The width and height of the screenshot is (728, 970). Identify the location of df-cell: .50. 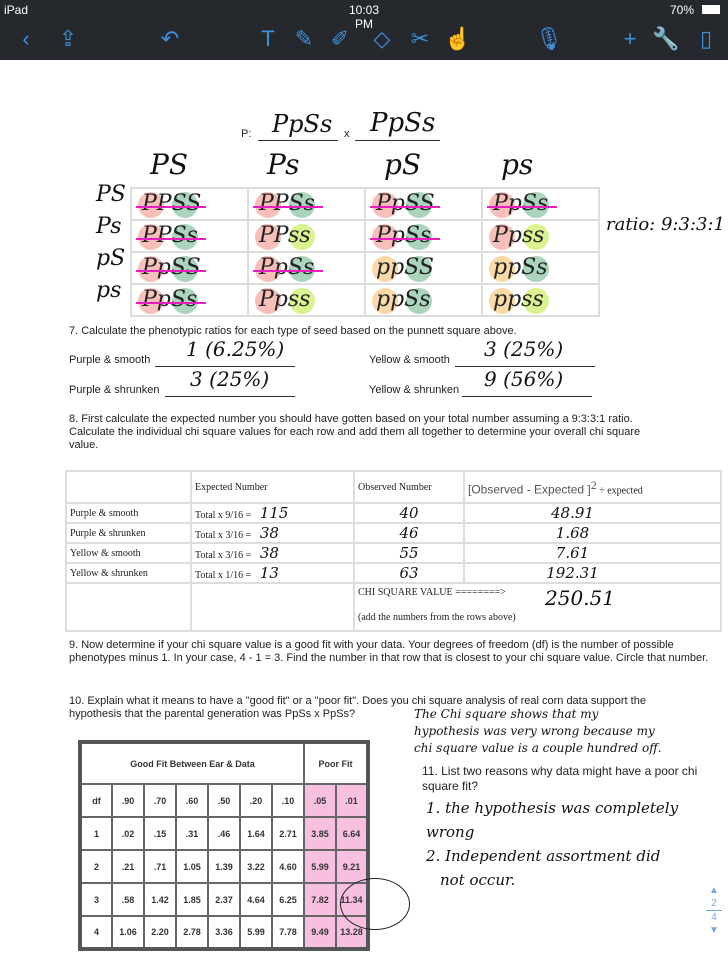
(224, 800).